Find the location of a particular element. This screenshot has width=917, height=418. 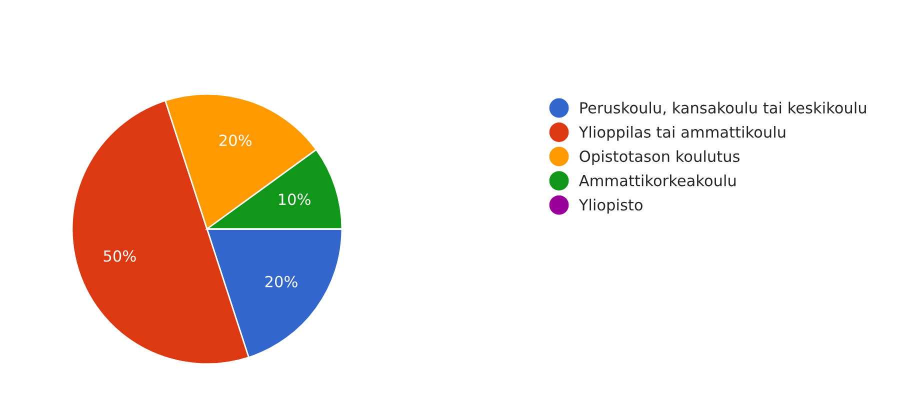

data-label: 50% is located at coordinates (120, 256).